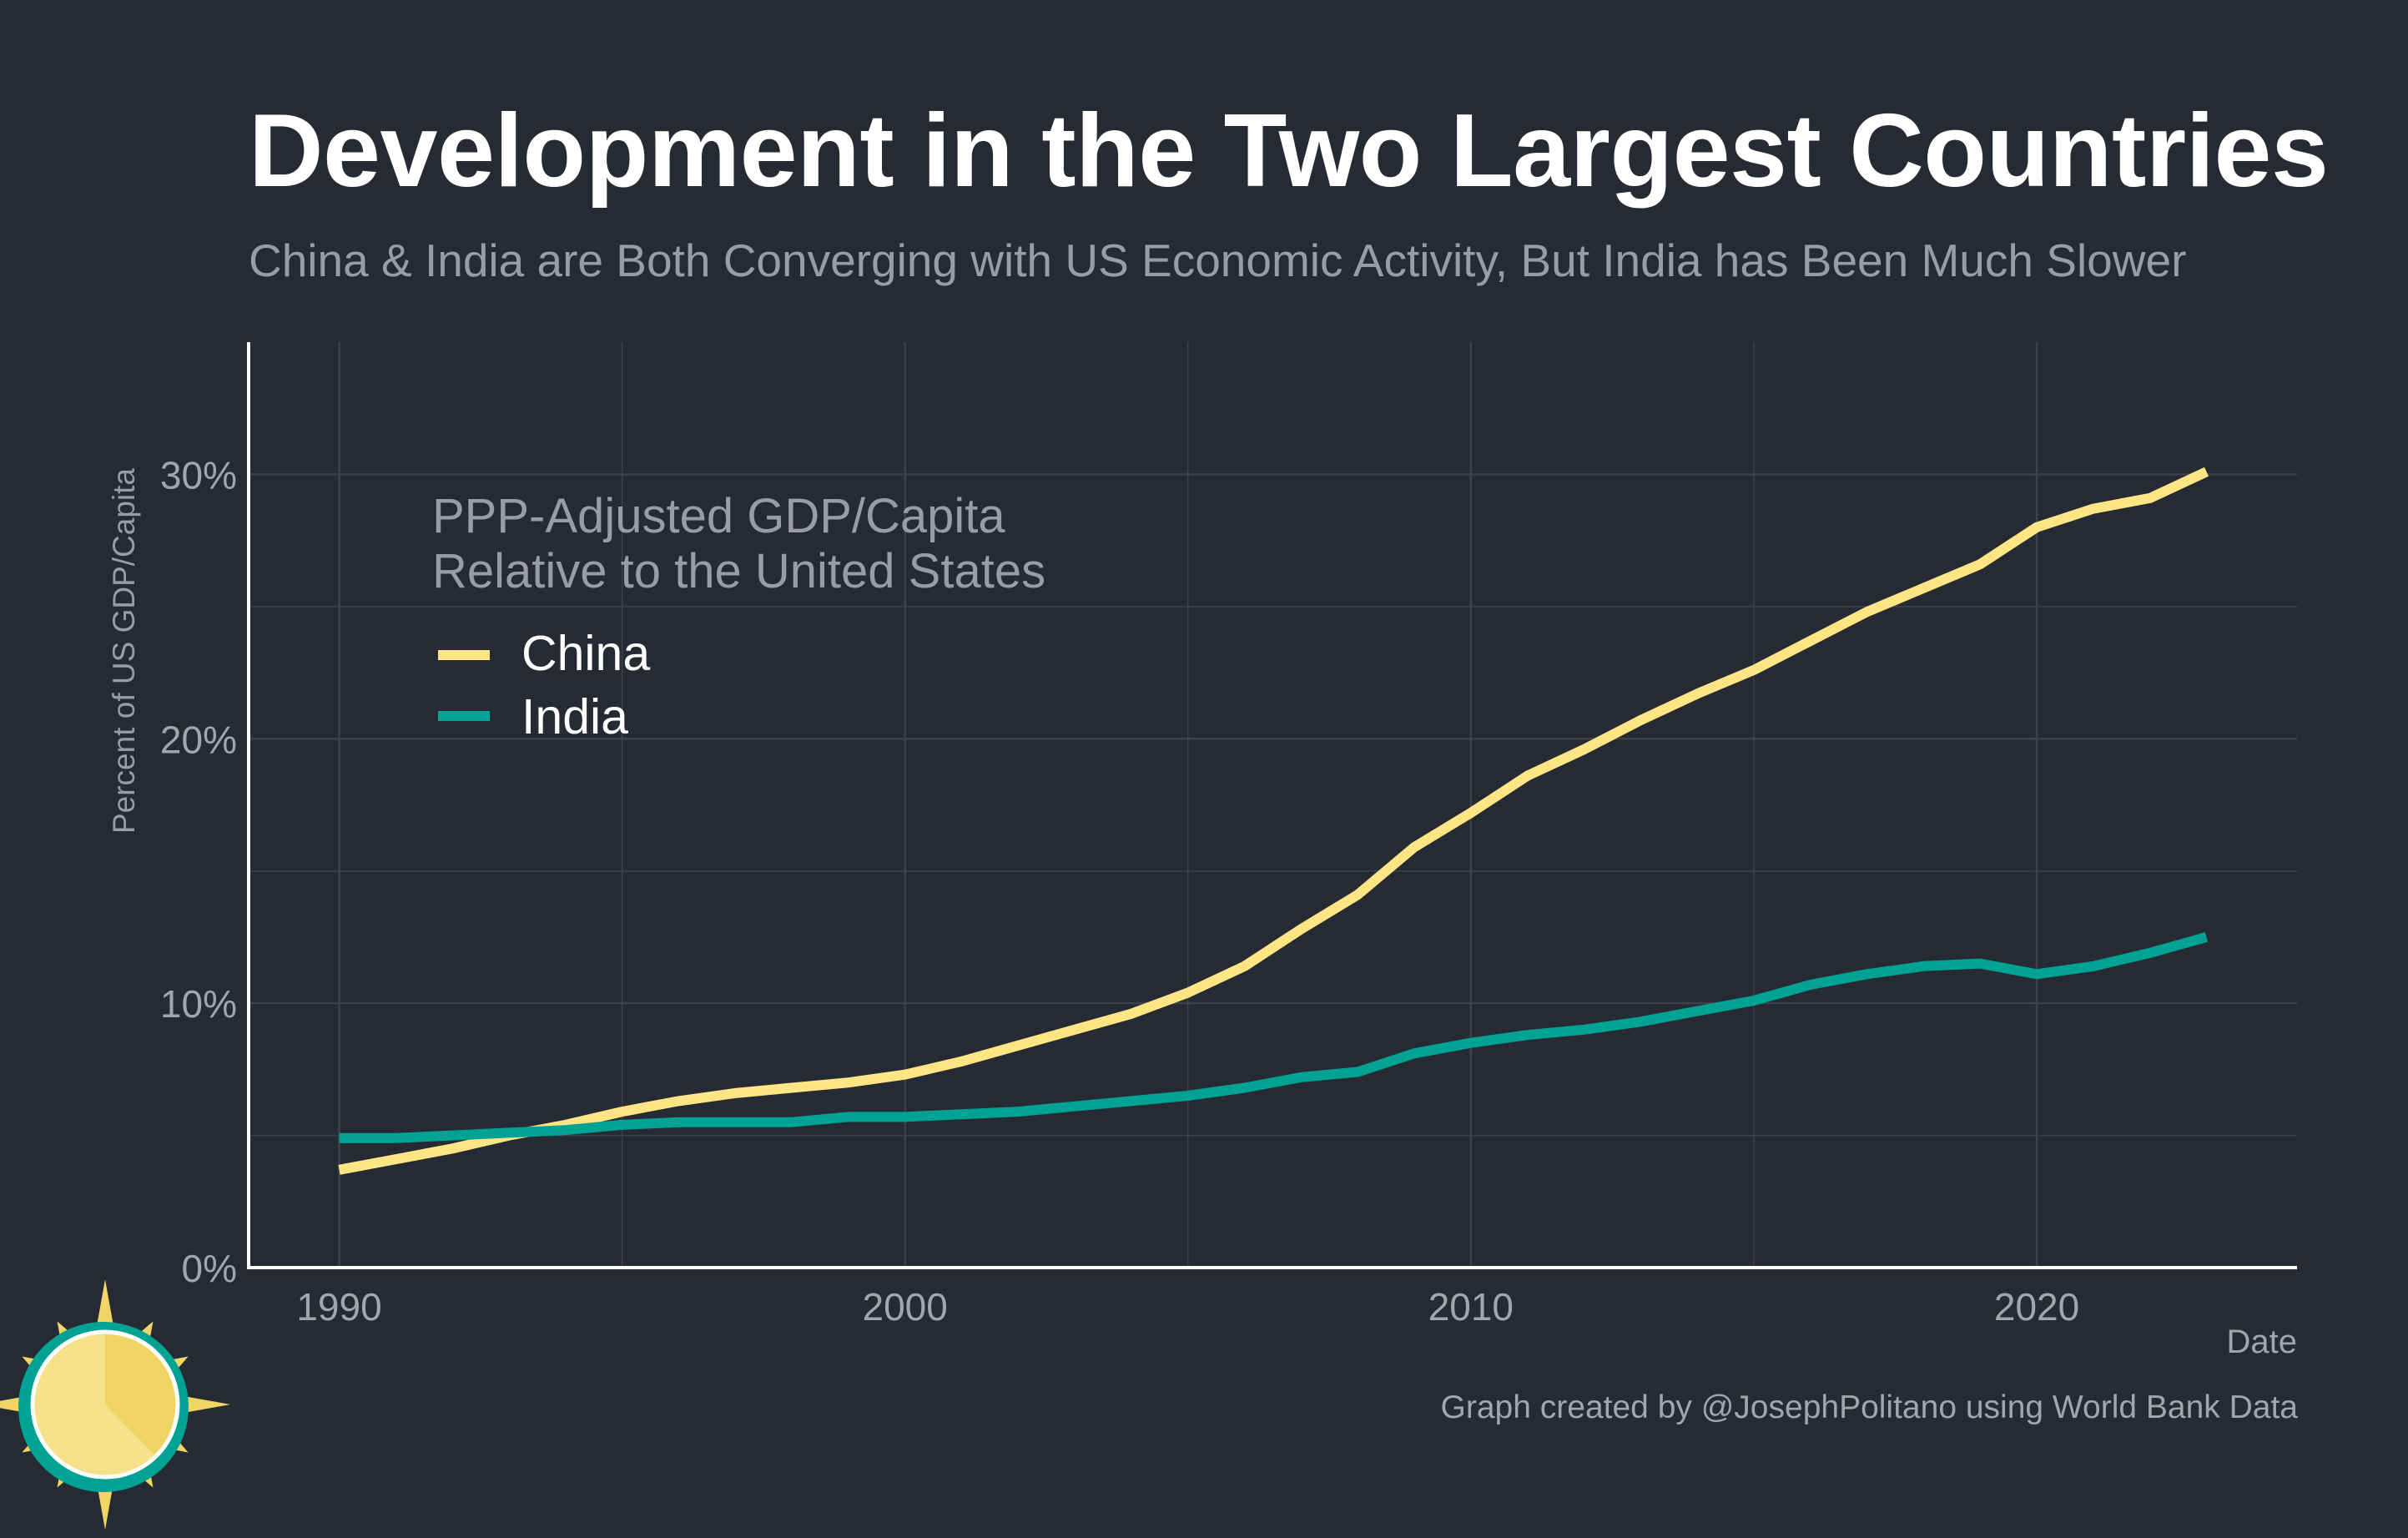 This screenshot has height=1538, width=2408. Describe the element at coordinates (718, 516) in the screenshot. I see `legend-title-line-1: PPP-Adjusted GDP/Capita` at that location.